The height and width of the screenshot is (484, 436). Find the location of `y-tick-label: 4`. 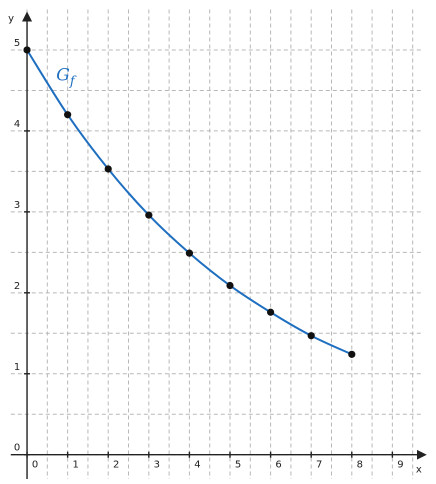

y-tick-label: 4 is located at coordinates (17, 124).